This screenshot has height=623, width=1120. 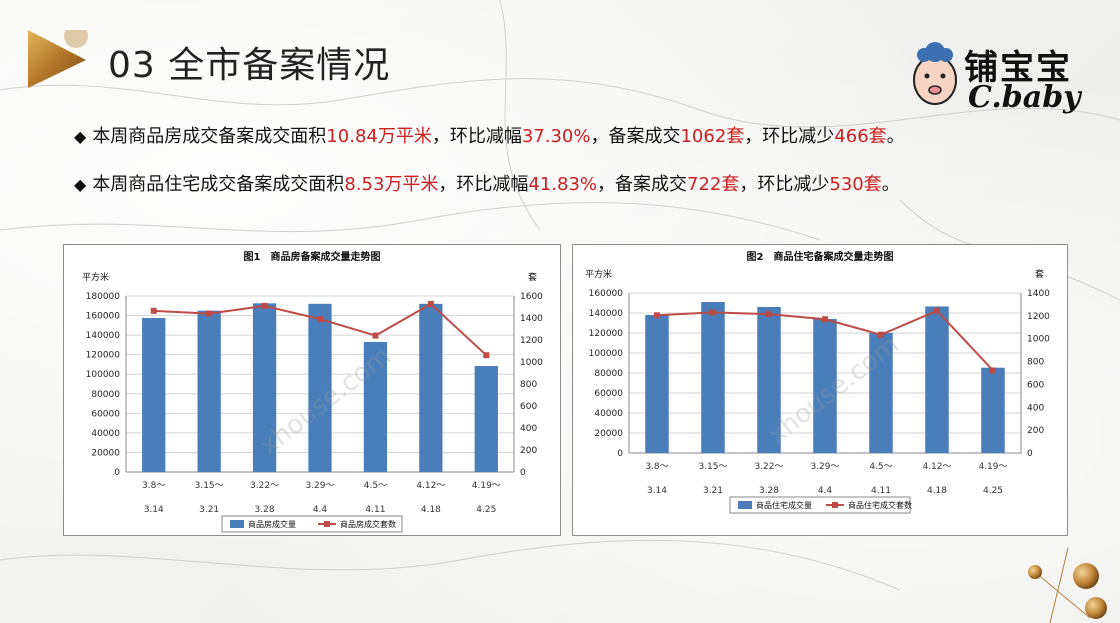 I want to click on y2-tick-label: 1600, so click(x=531, y=297).